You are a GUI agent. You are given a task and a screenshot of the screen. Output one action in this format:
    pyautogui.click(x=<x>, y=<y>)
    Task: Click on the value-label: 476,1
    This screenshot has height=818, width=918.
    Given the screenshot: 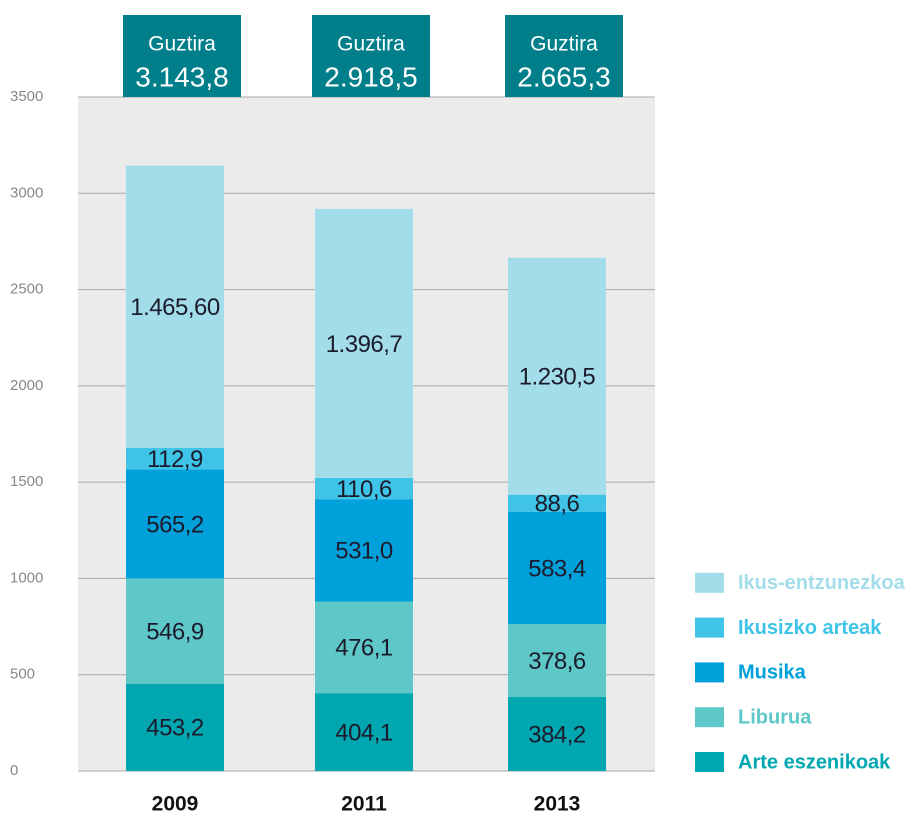 What is the action you would take?
    pyautogui.click(x=364, y=648)
    